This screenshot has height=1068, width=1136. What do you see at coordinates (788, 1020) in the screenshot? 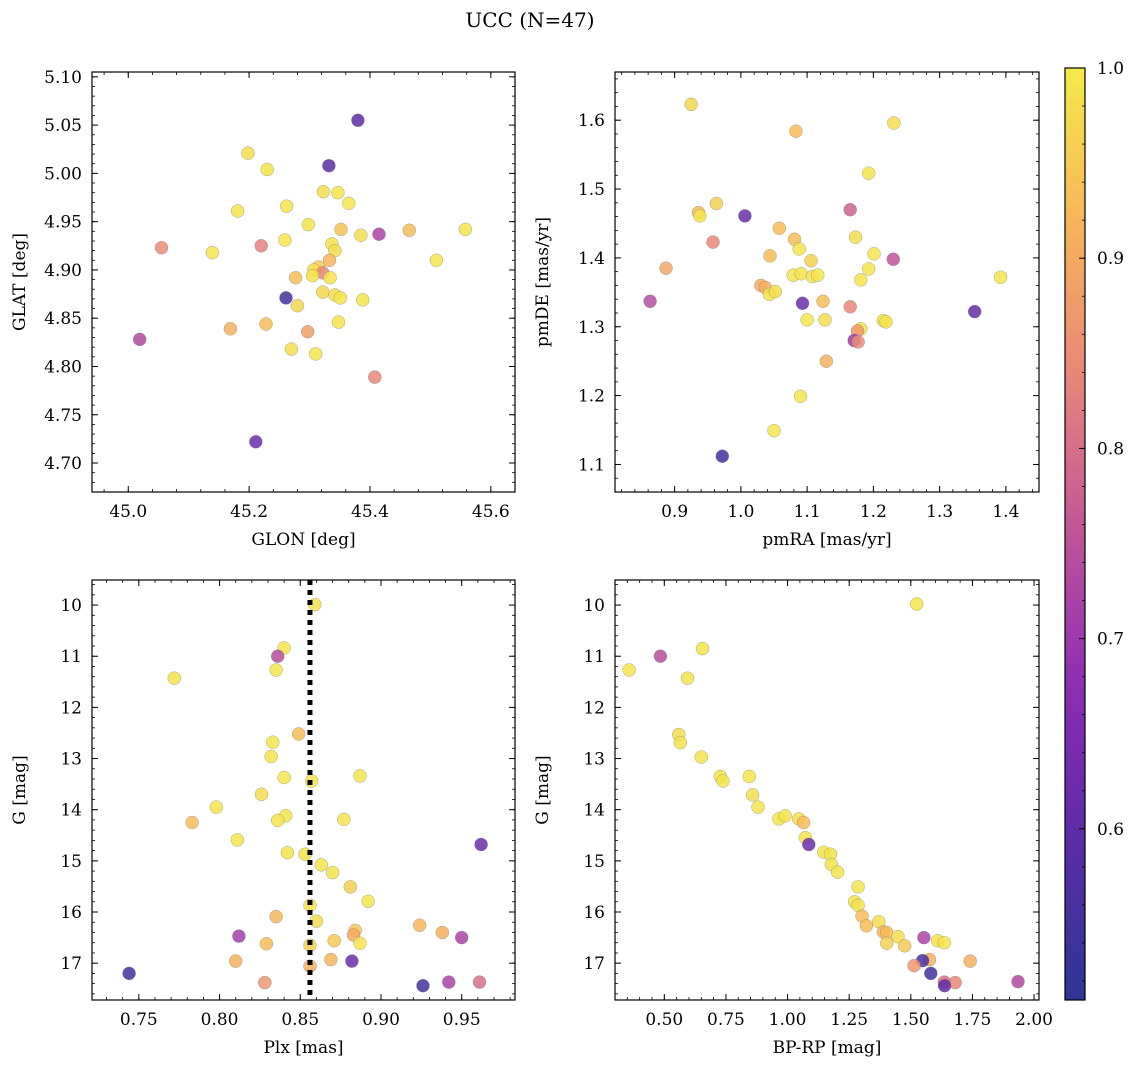
I see `x-tick-label: 1.00` at bounding box center [788, 1020].